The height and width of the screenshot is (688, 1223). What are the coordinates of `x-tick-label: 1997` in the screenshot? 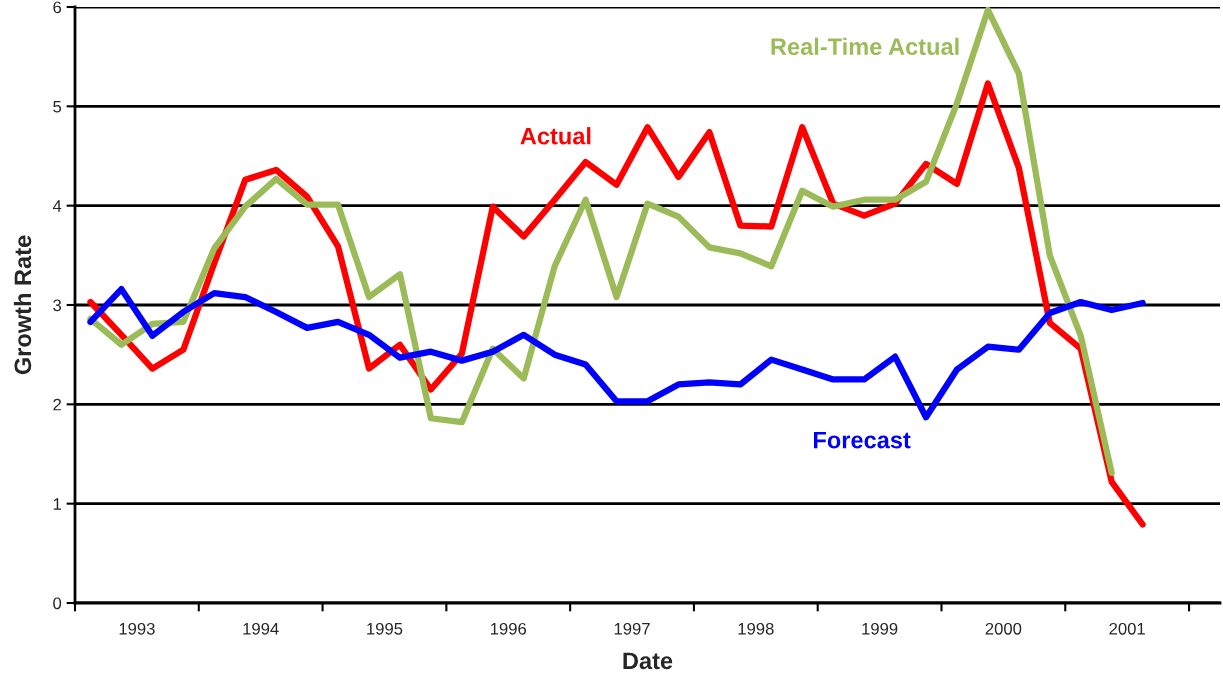 It's located at (632, 628).